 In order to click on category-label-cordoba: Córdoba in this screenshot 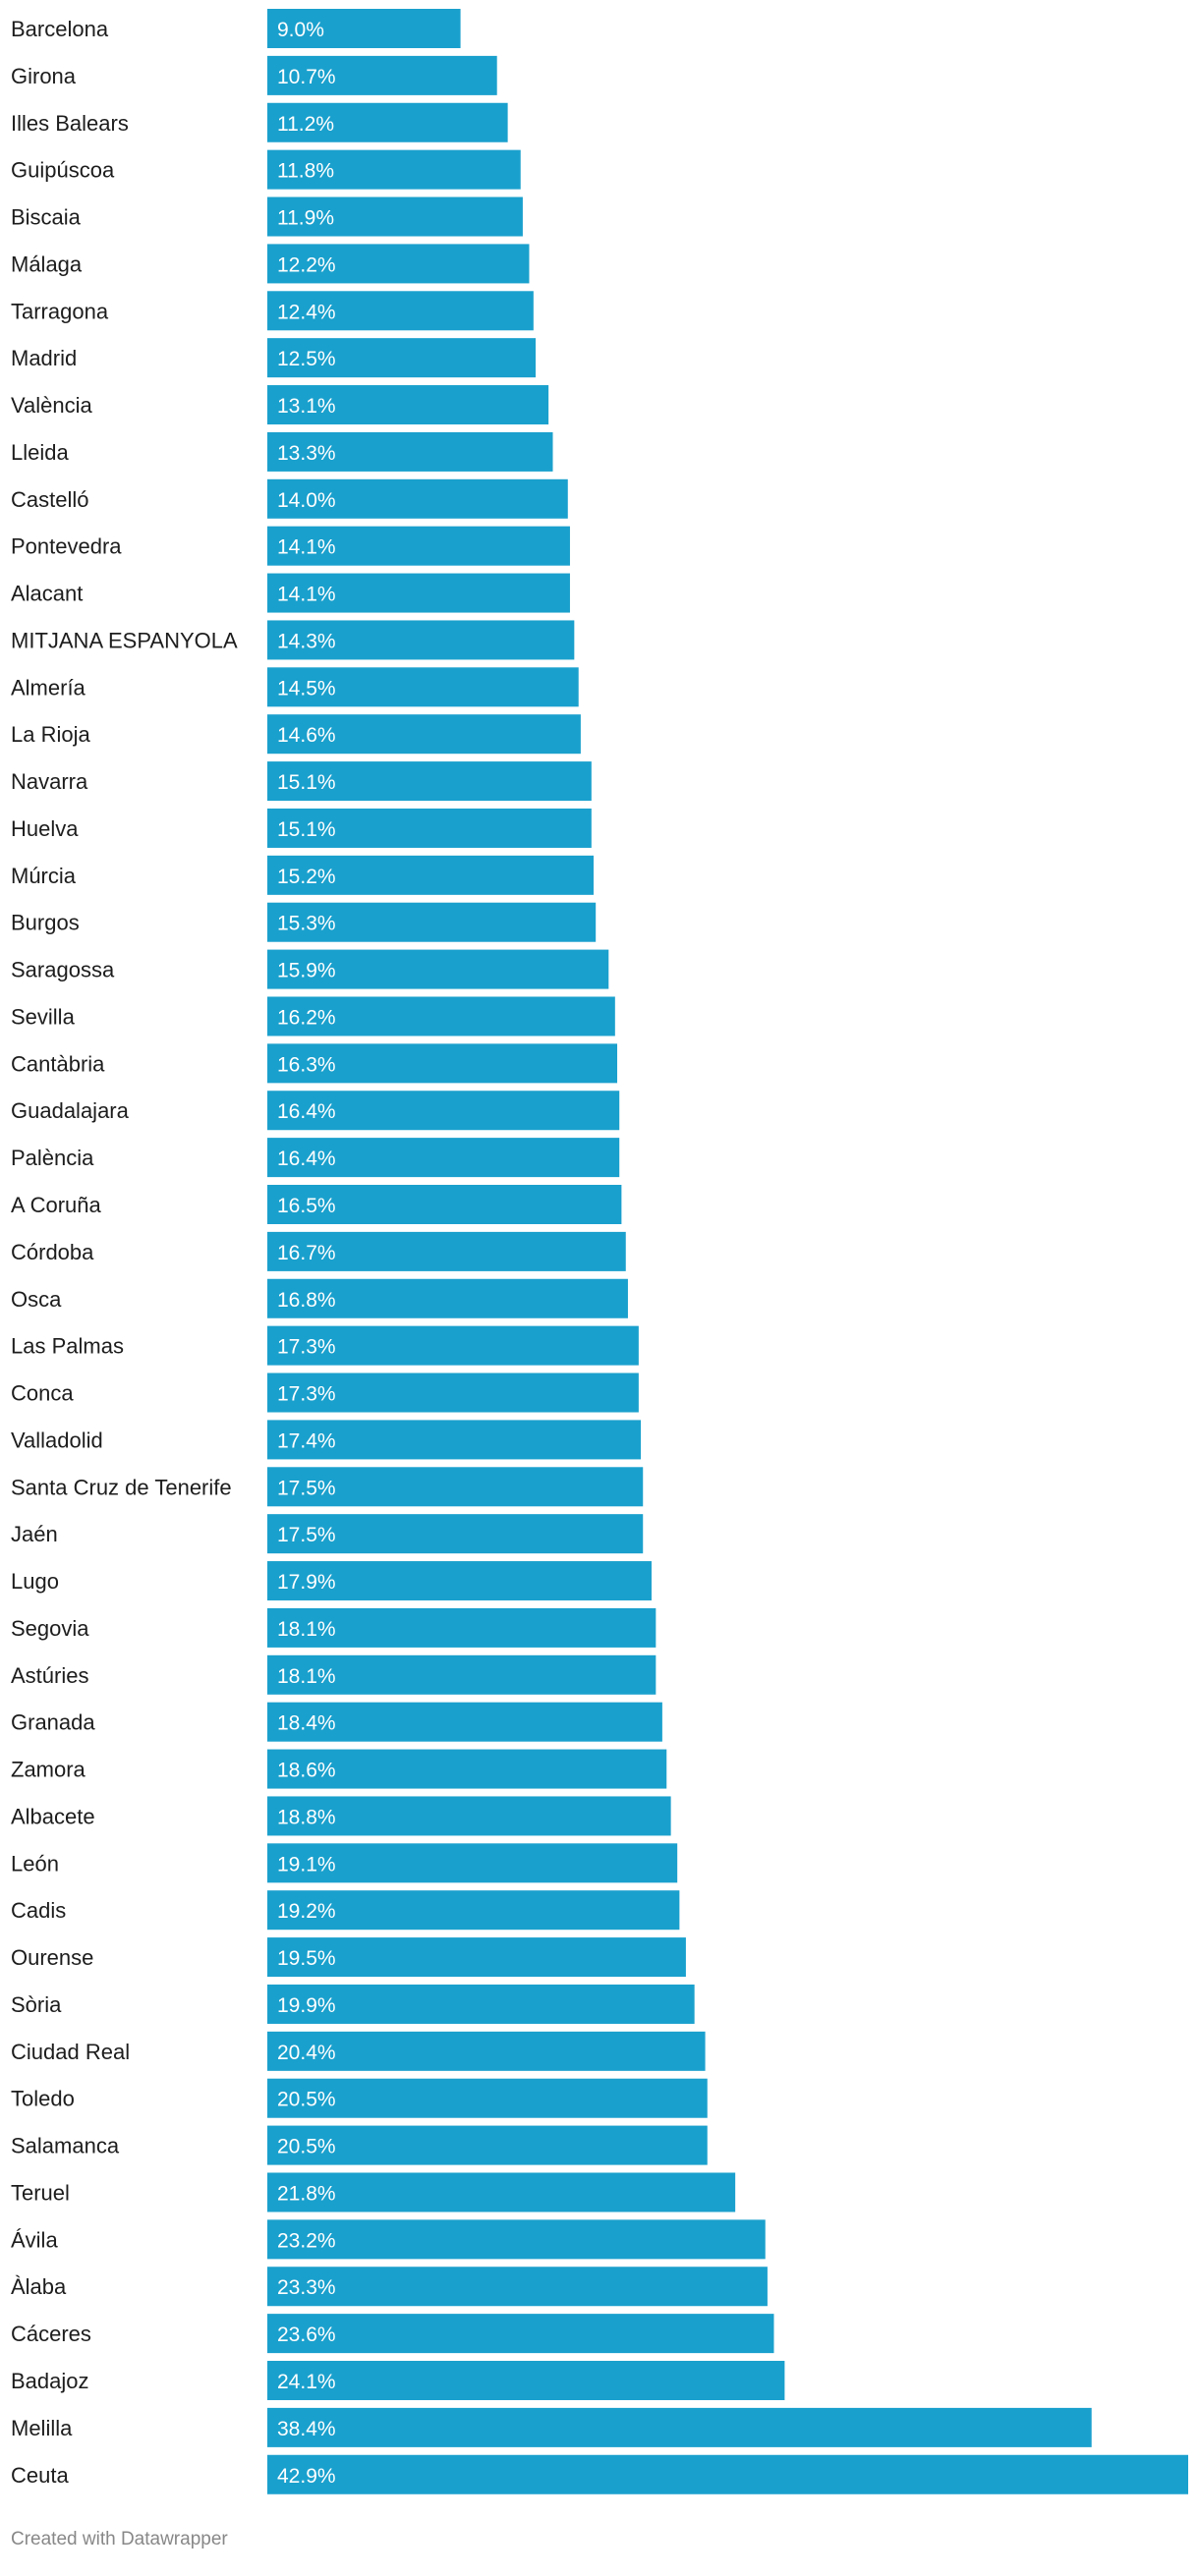, I will do `click(52, 1252)`.